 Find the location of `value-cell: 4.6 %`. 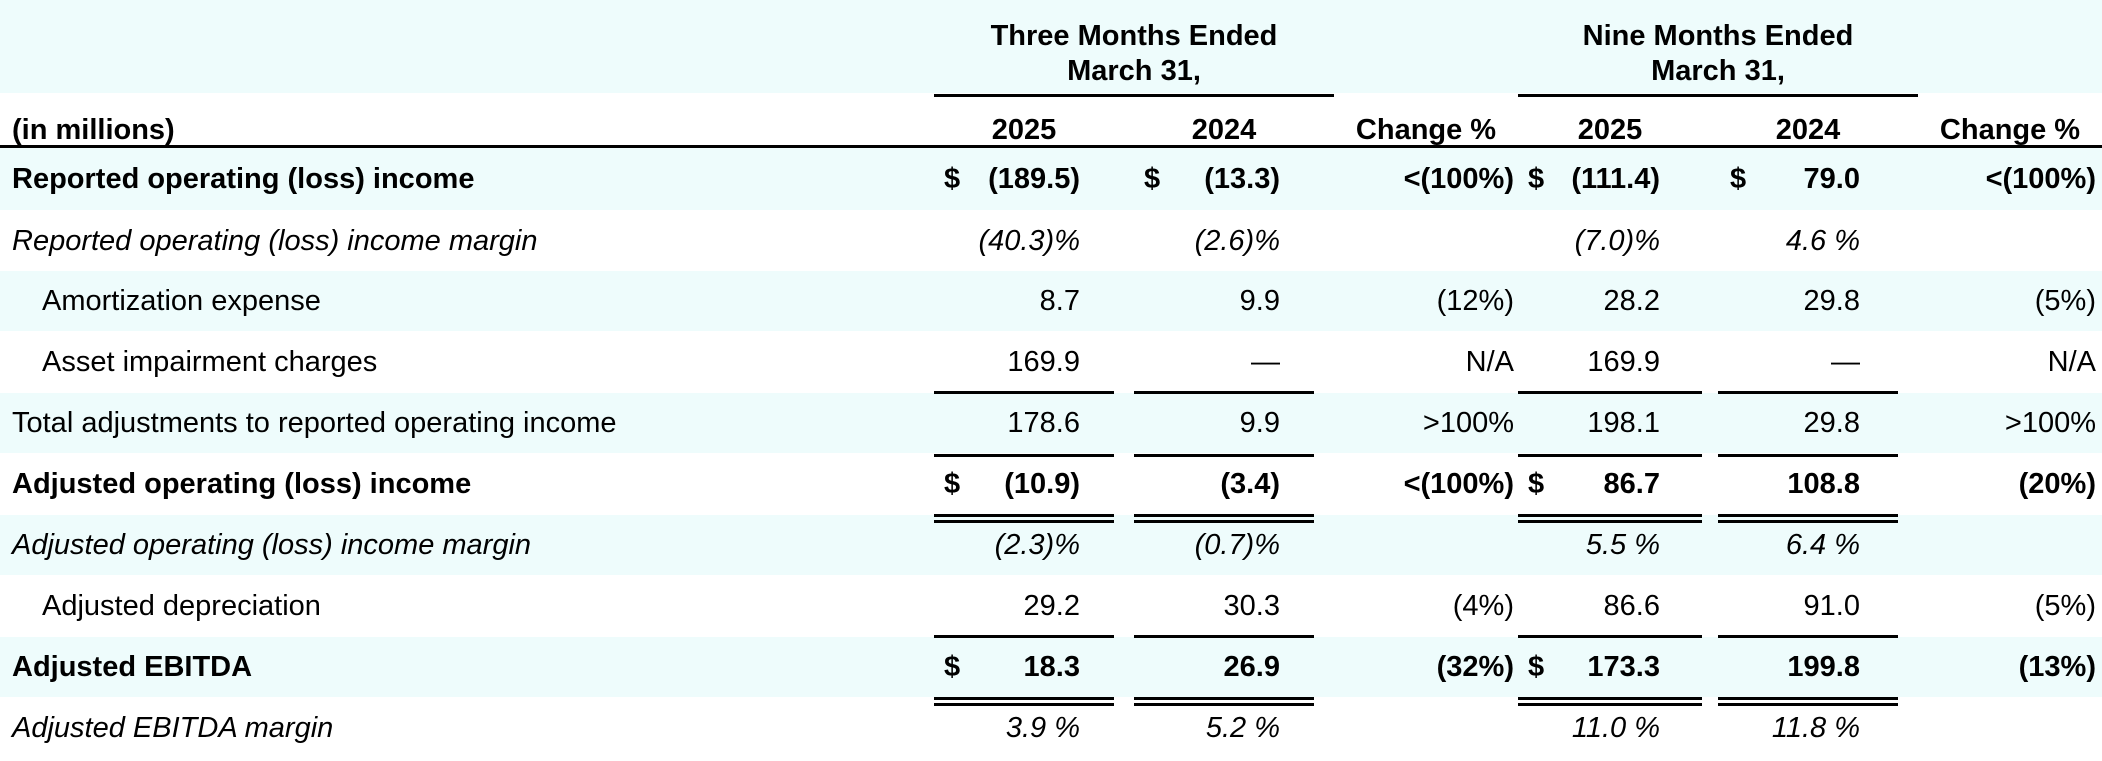

value-cell: 4.6 % is located at coordinates (1822, 240).